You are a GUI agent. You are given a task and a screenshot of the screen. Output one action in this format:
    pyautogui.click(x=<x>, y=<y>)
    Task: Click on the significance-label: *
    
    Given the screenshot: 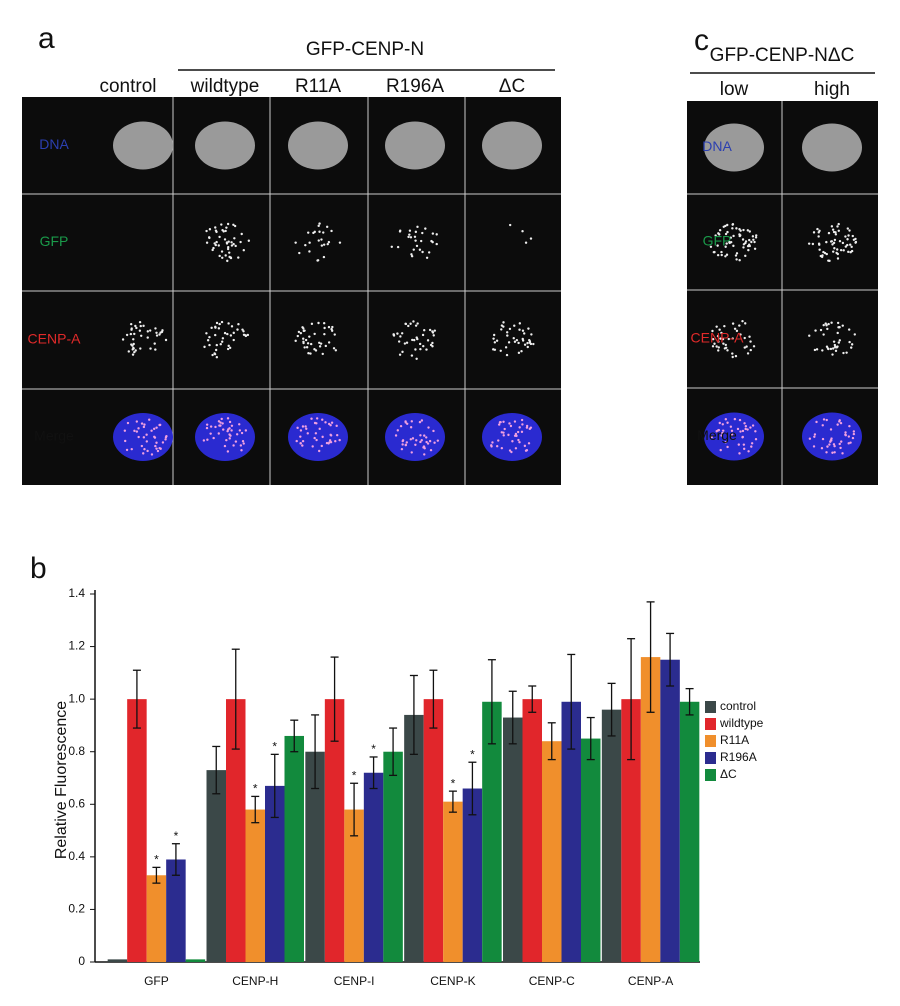 What is the action you would take?
    pyautogui.click(x=156, y=860)
    